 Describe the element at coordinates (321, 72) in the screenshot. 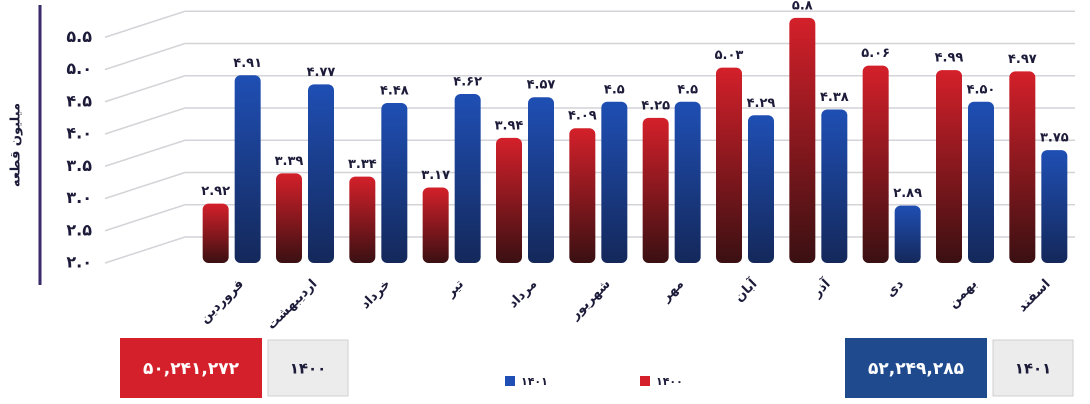

I see `value-label: ۴.۷۷` at that location.